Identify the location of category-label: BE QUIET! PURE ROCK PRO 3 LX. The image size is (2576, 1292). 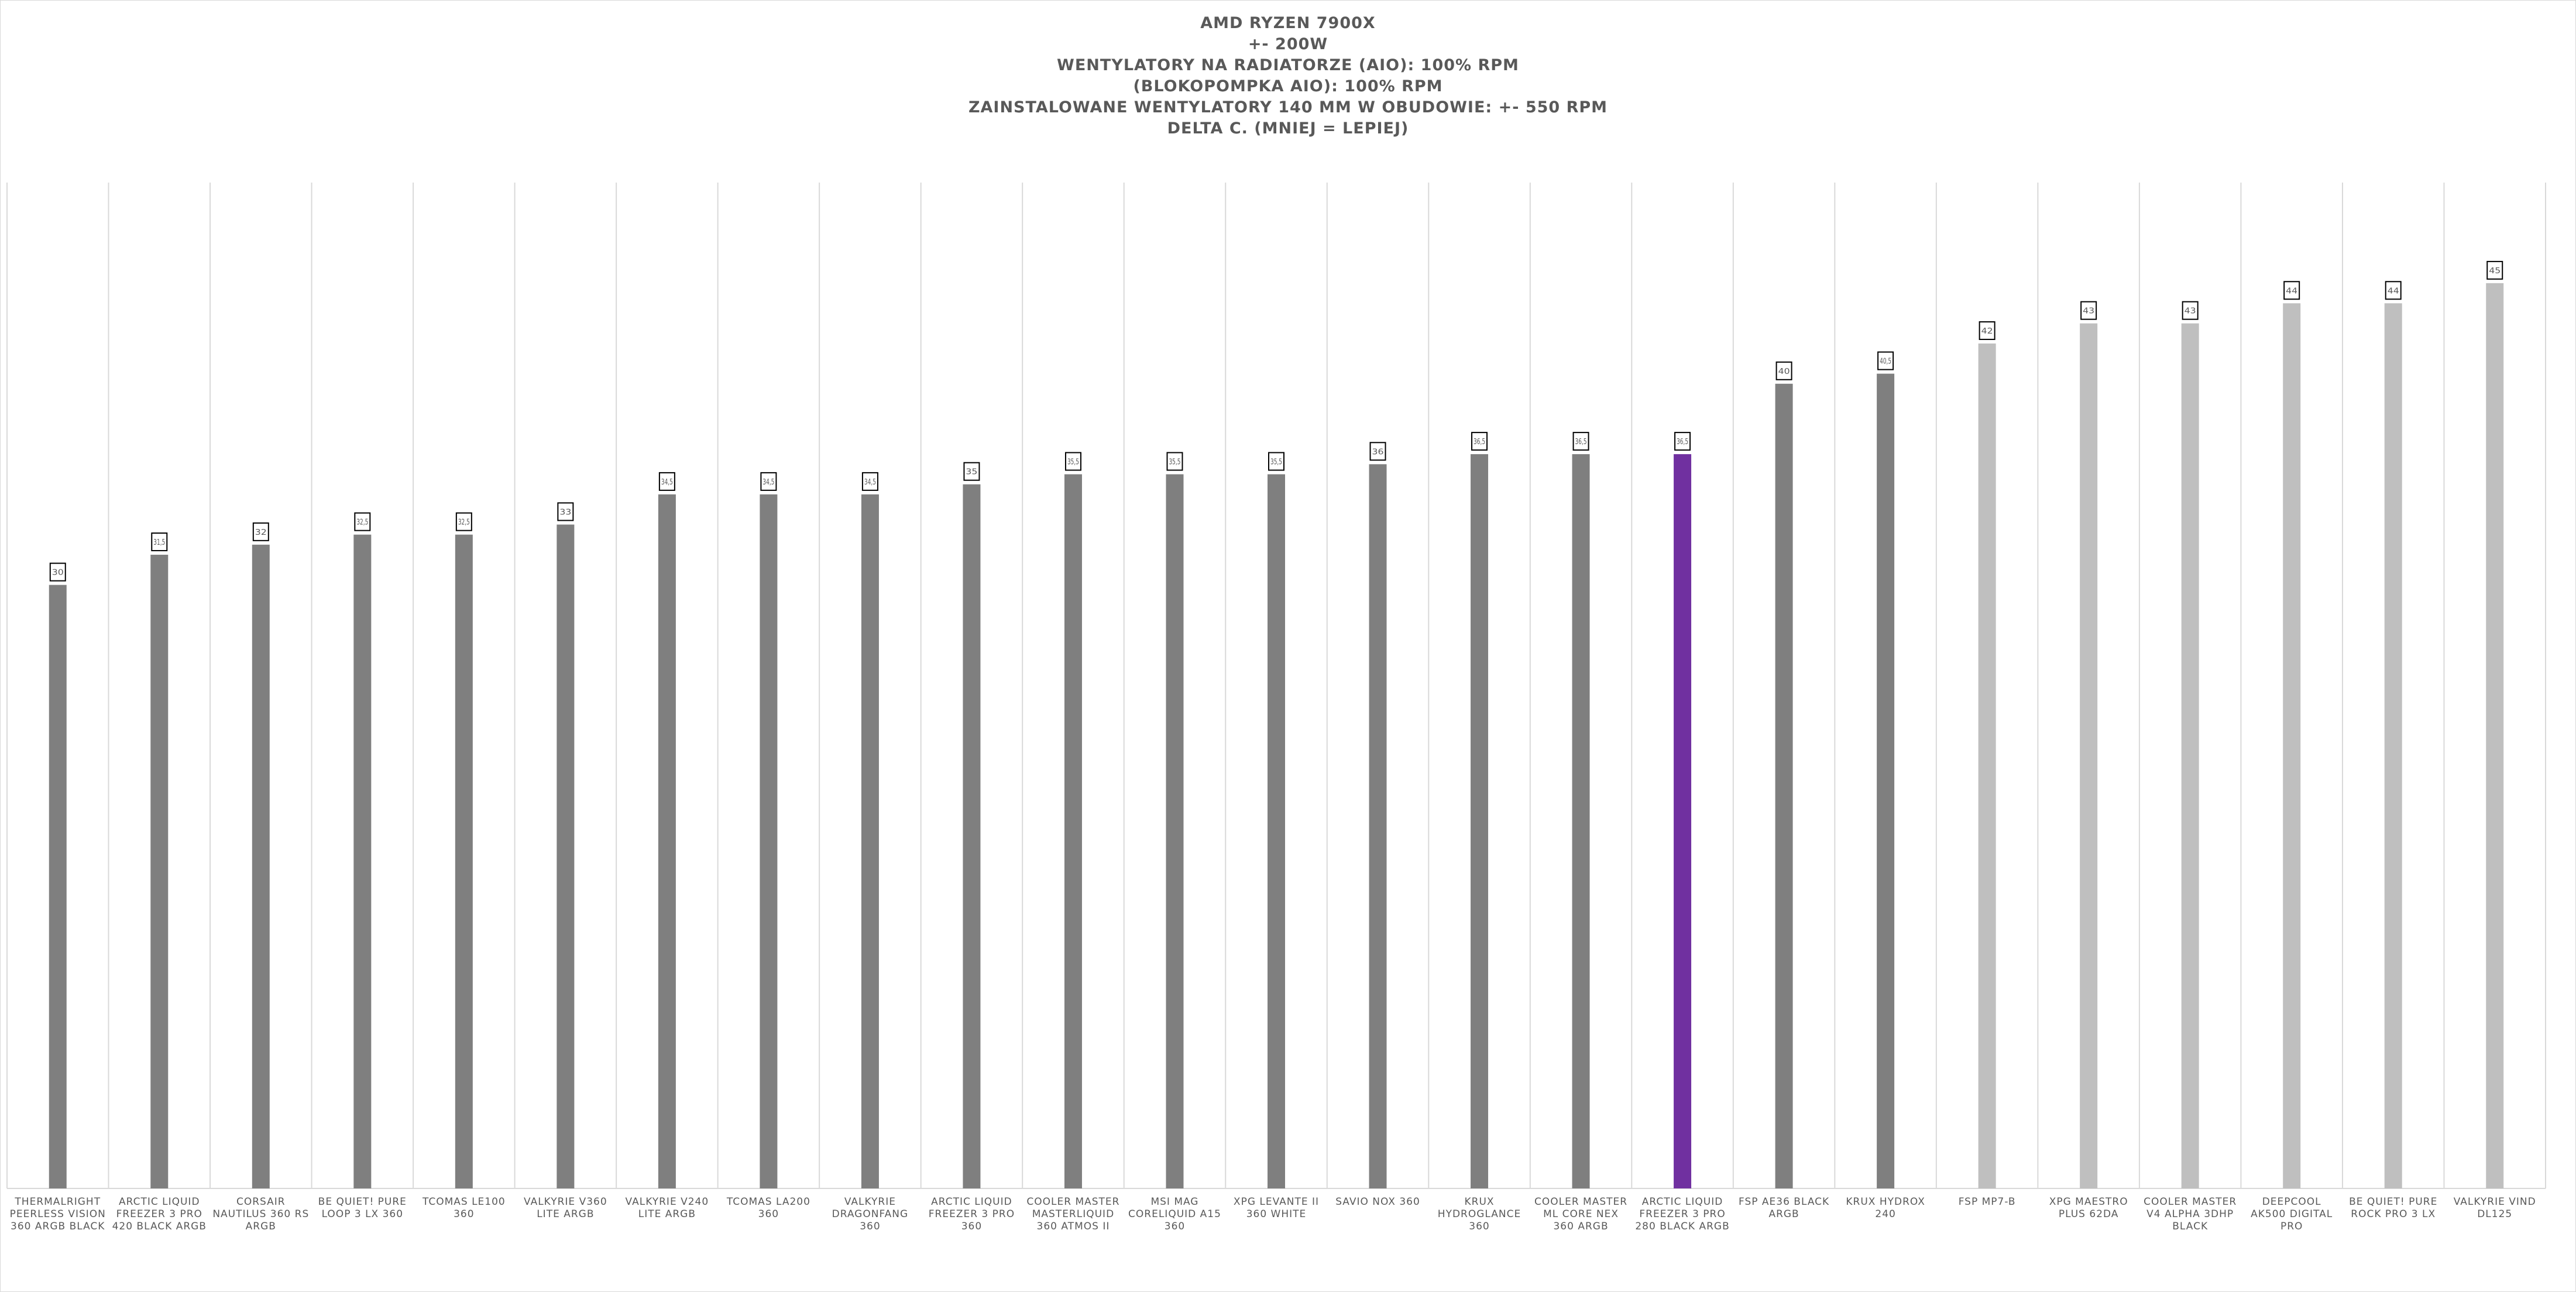
(2393, 1208).